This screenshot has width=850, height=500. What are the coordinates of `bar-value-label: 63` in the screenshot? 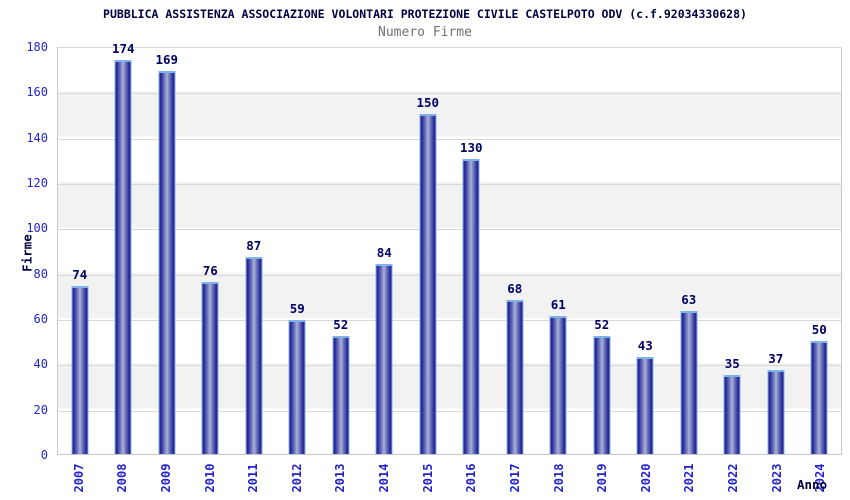 It's located at (689, 300).